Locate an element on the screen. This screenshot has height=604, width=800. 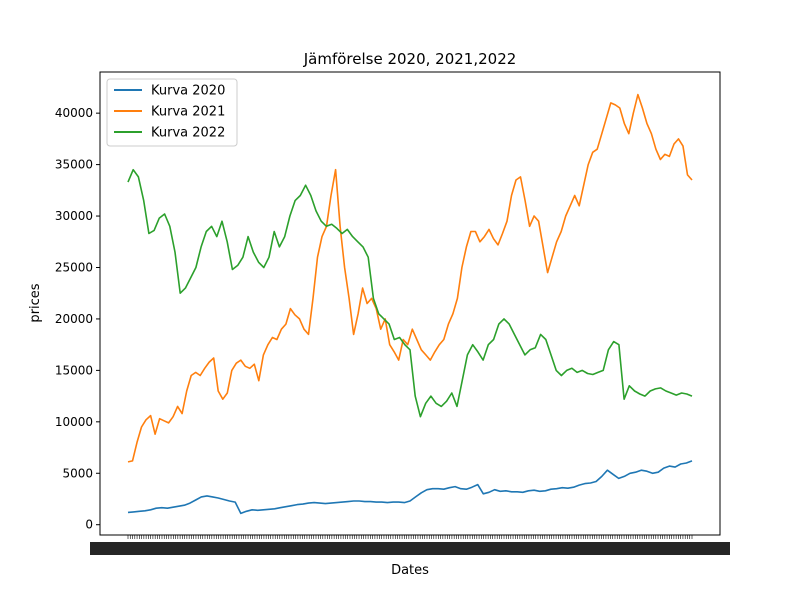
legend-label-1: Kurva 2020 is located at coordinates (188, 91).